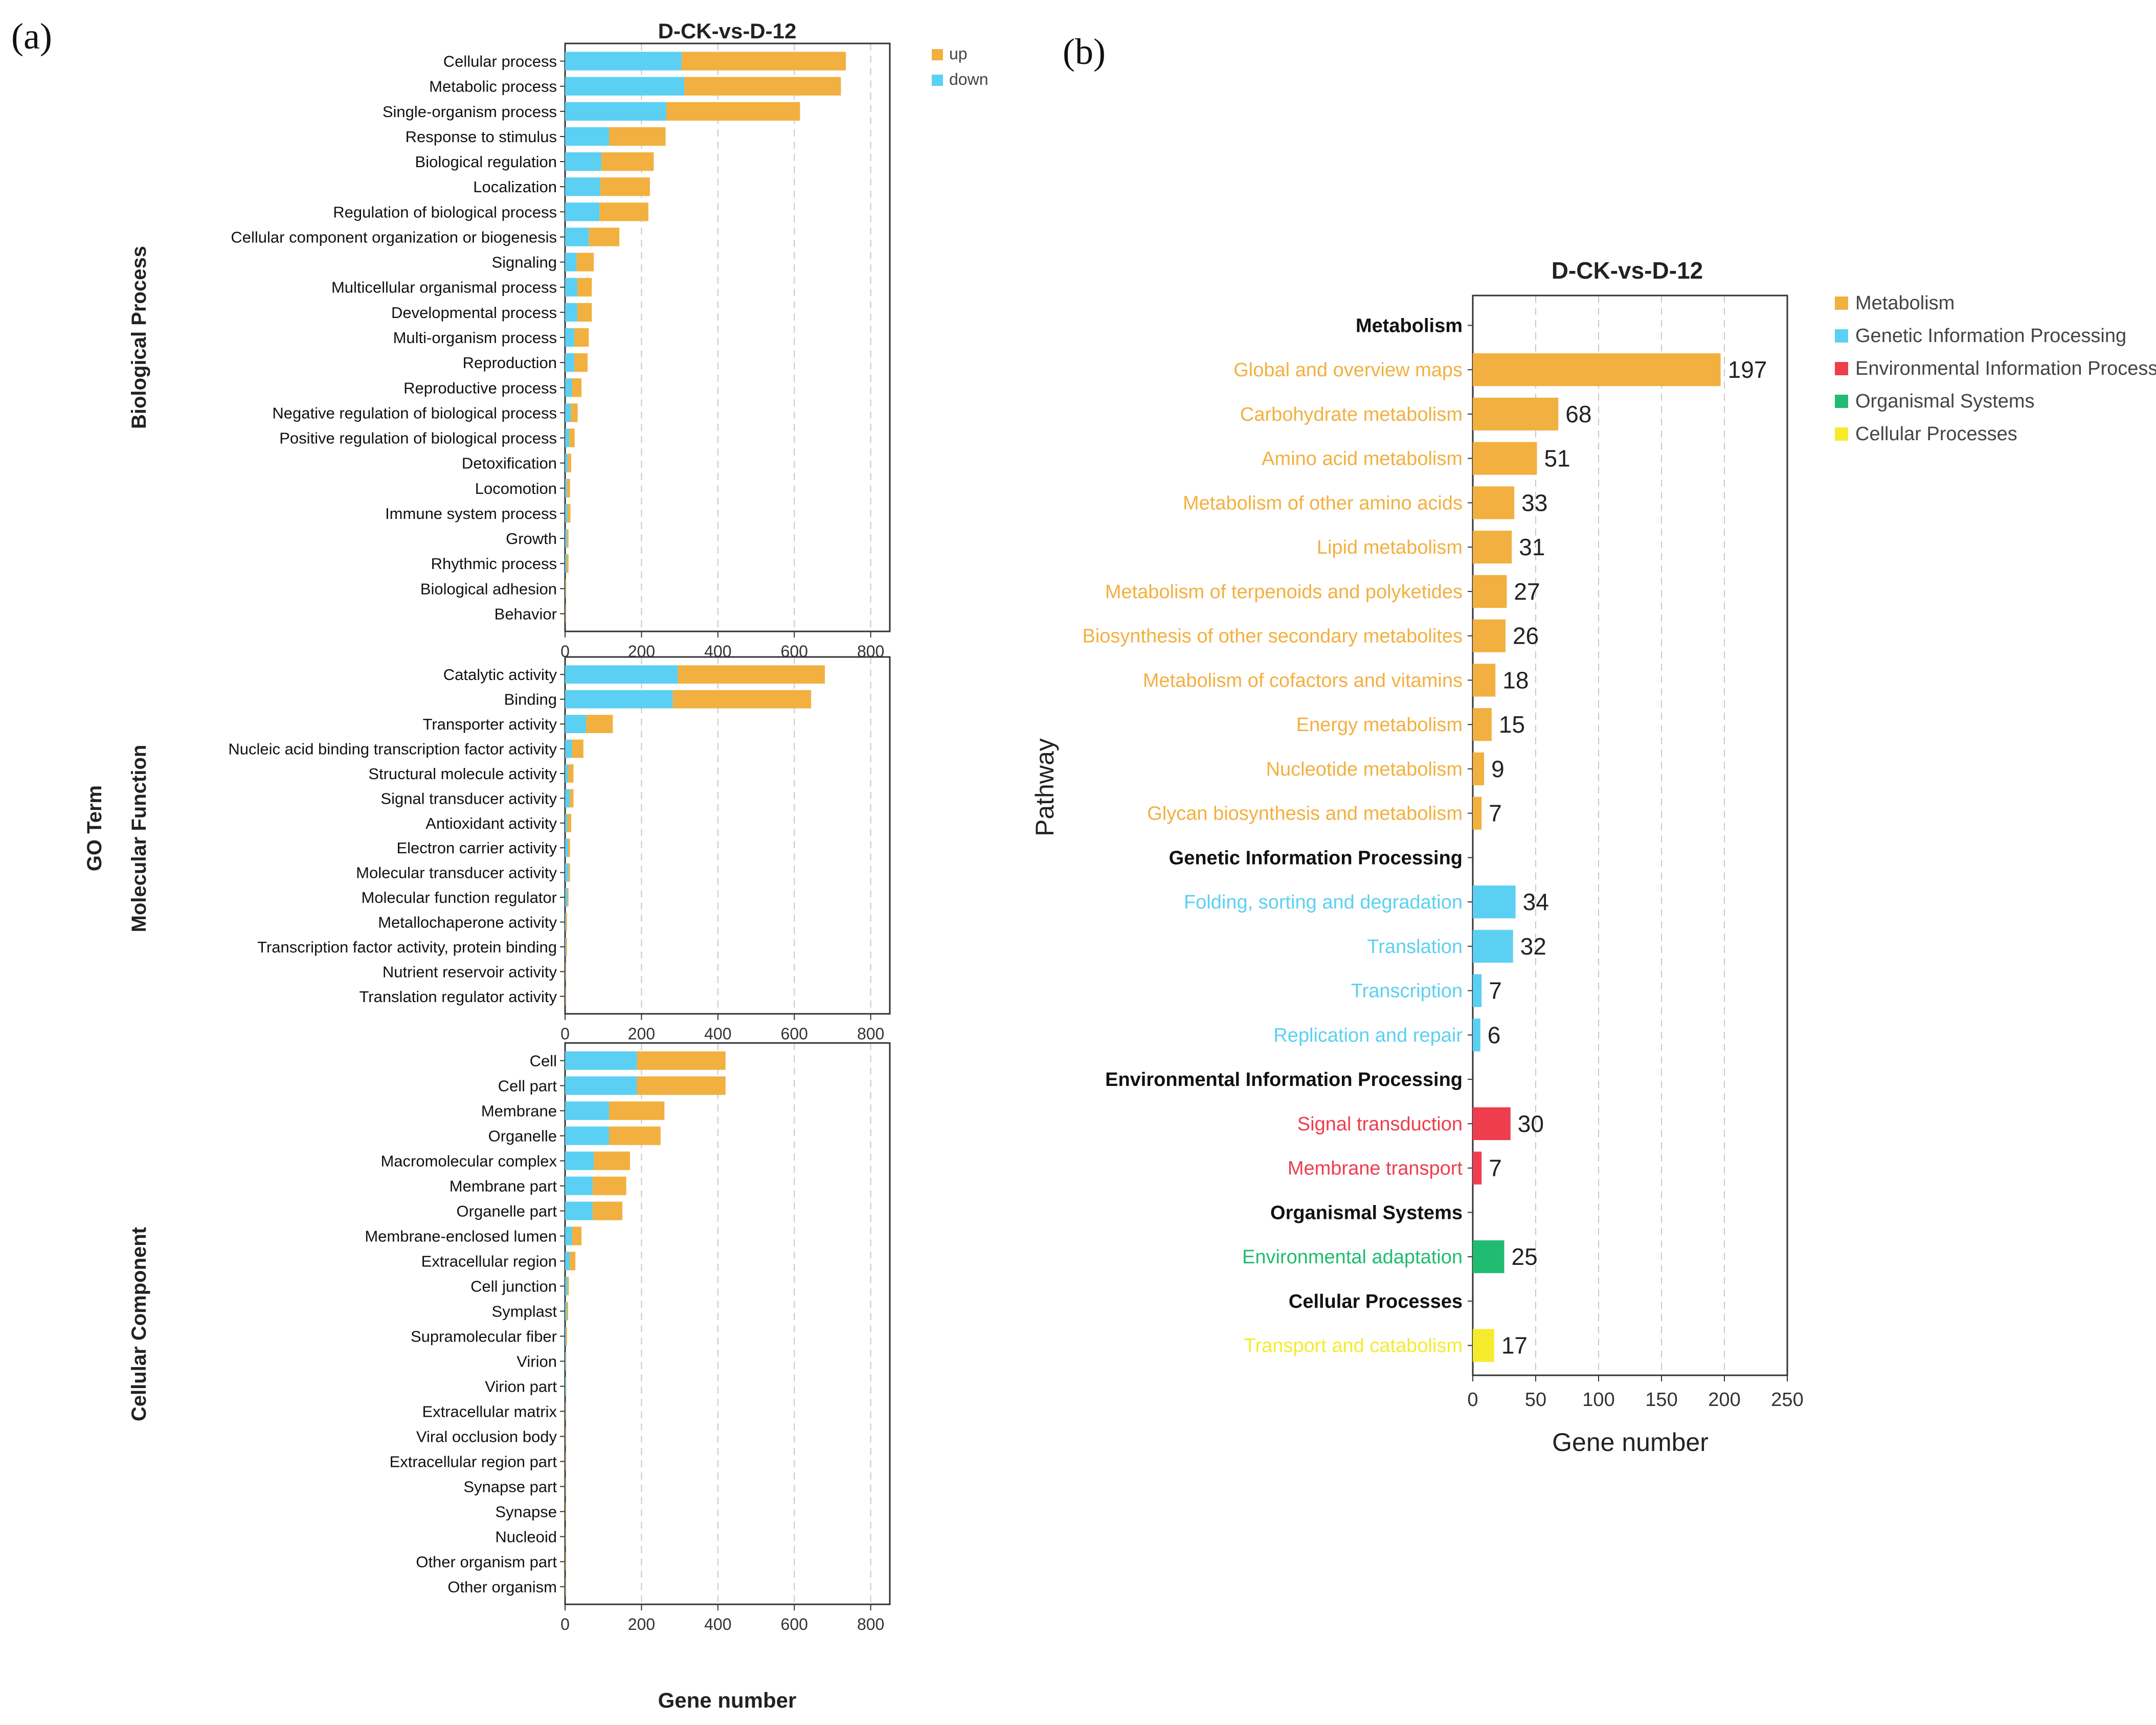 This screenshot has height=1725, width=2156. Describe the element at coordinates (568, 488) in the screenshot. I see `bar-up-locomotion` at that location.